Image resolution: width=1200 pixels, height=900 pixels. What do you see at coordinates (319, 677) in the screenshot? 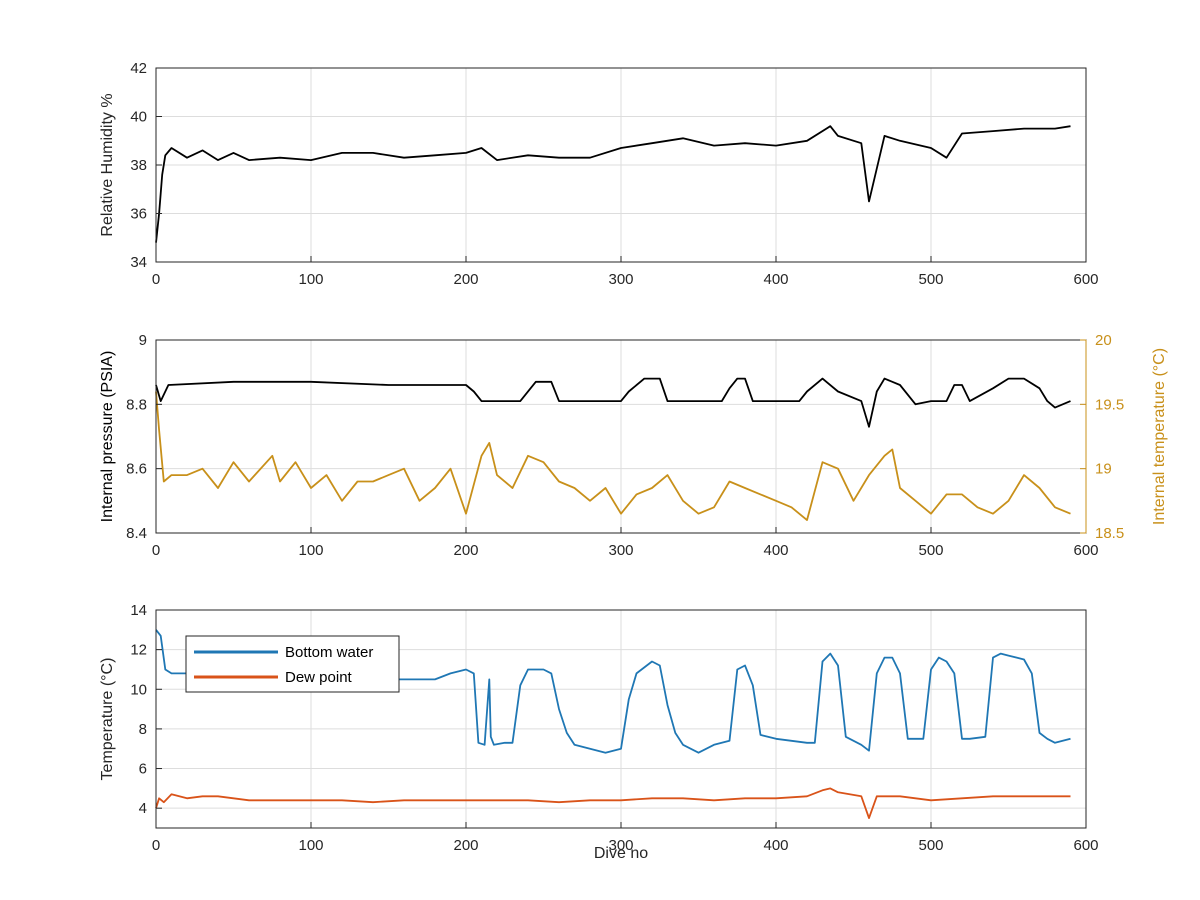
I see `legend-label: Dew point` at bounding box center [319, 677].